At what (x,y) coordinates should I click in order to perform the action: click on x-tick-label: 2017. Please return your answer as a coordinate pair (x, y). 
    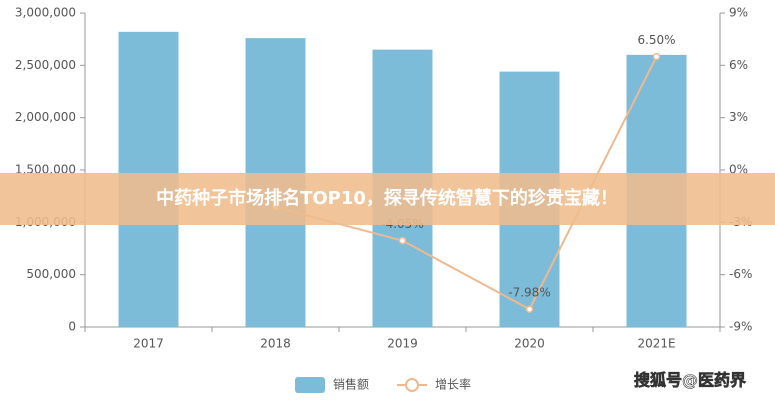
    Looking at the image, I should click on (148, 344).